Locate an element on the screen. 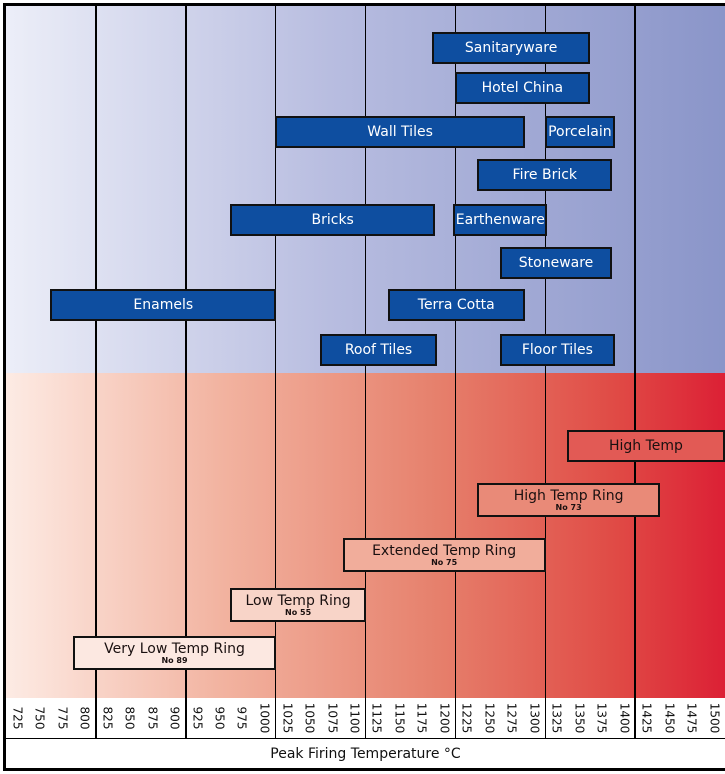  bar-hotel-china: Hotel China is located at coordinates (522, 88).